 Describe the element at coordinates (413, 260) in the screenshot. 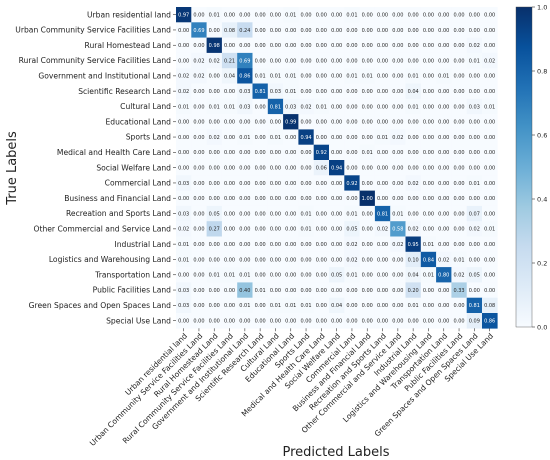

I see `cell-value-label: 0.10` at that location.